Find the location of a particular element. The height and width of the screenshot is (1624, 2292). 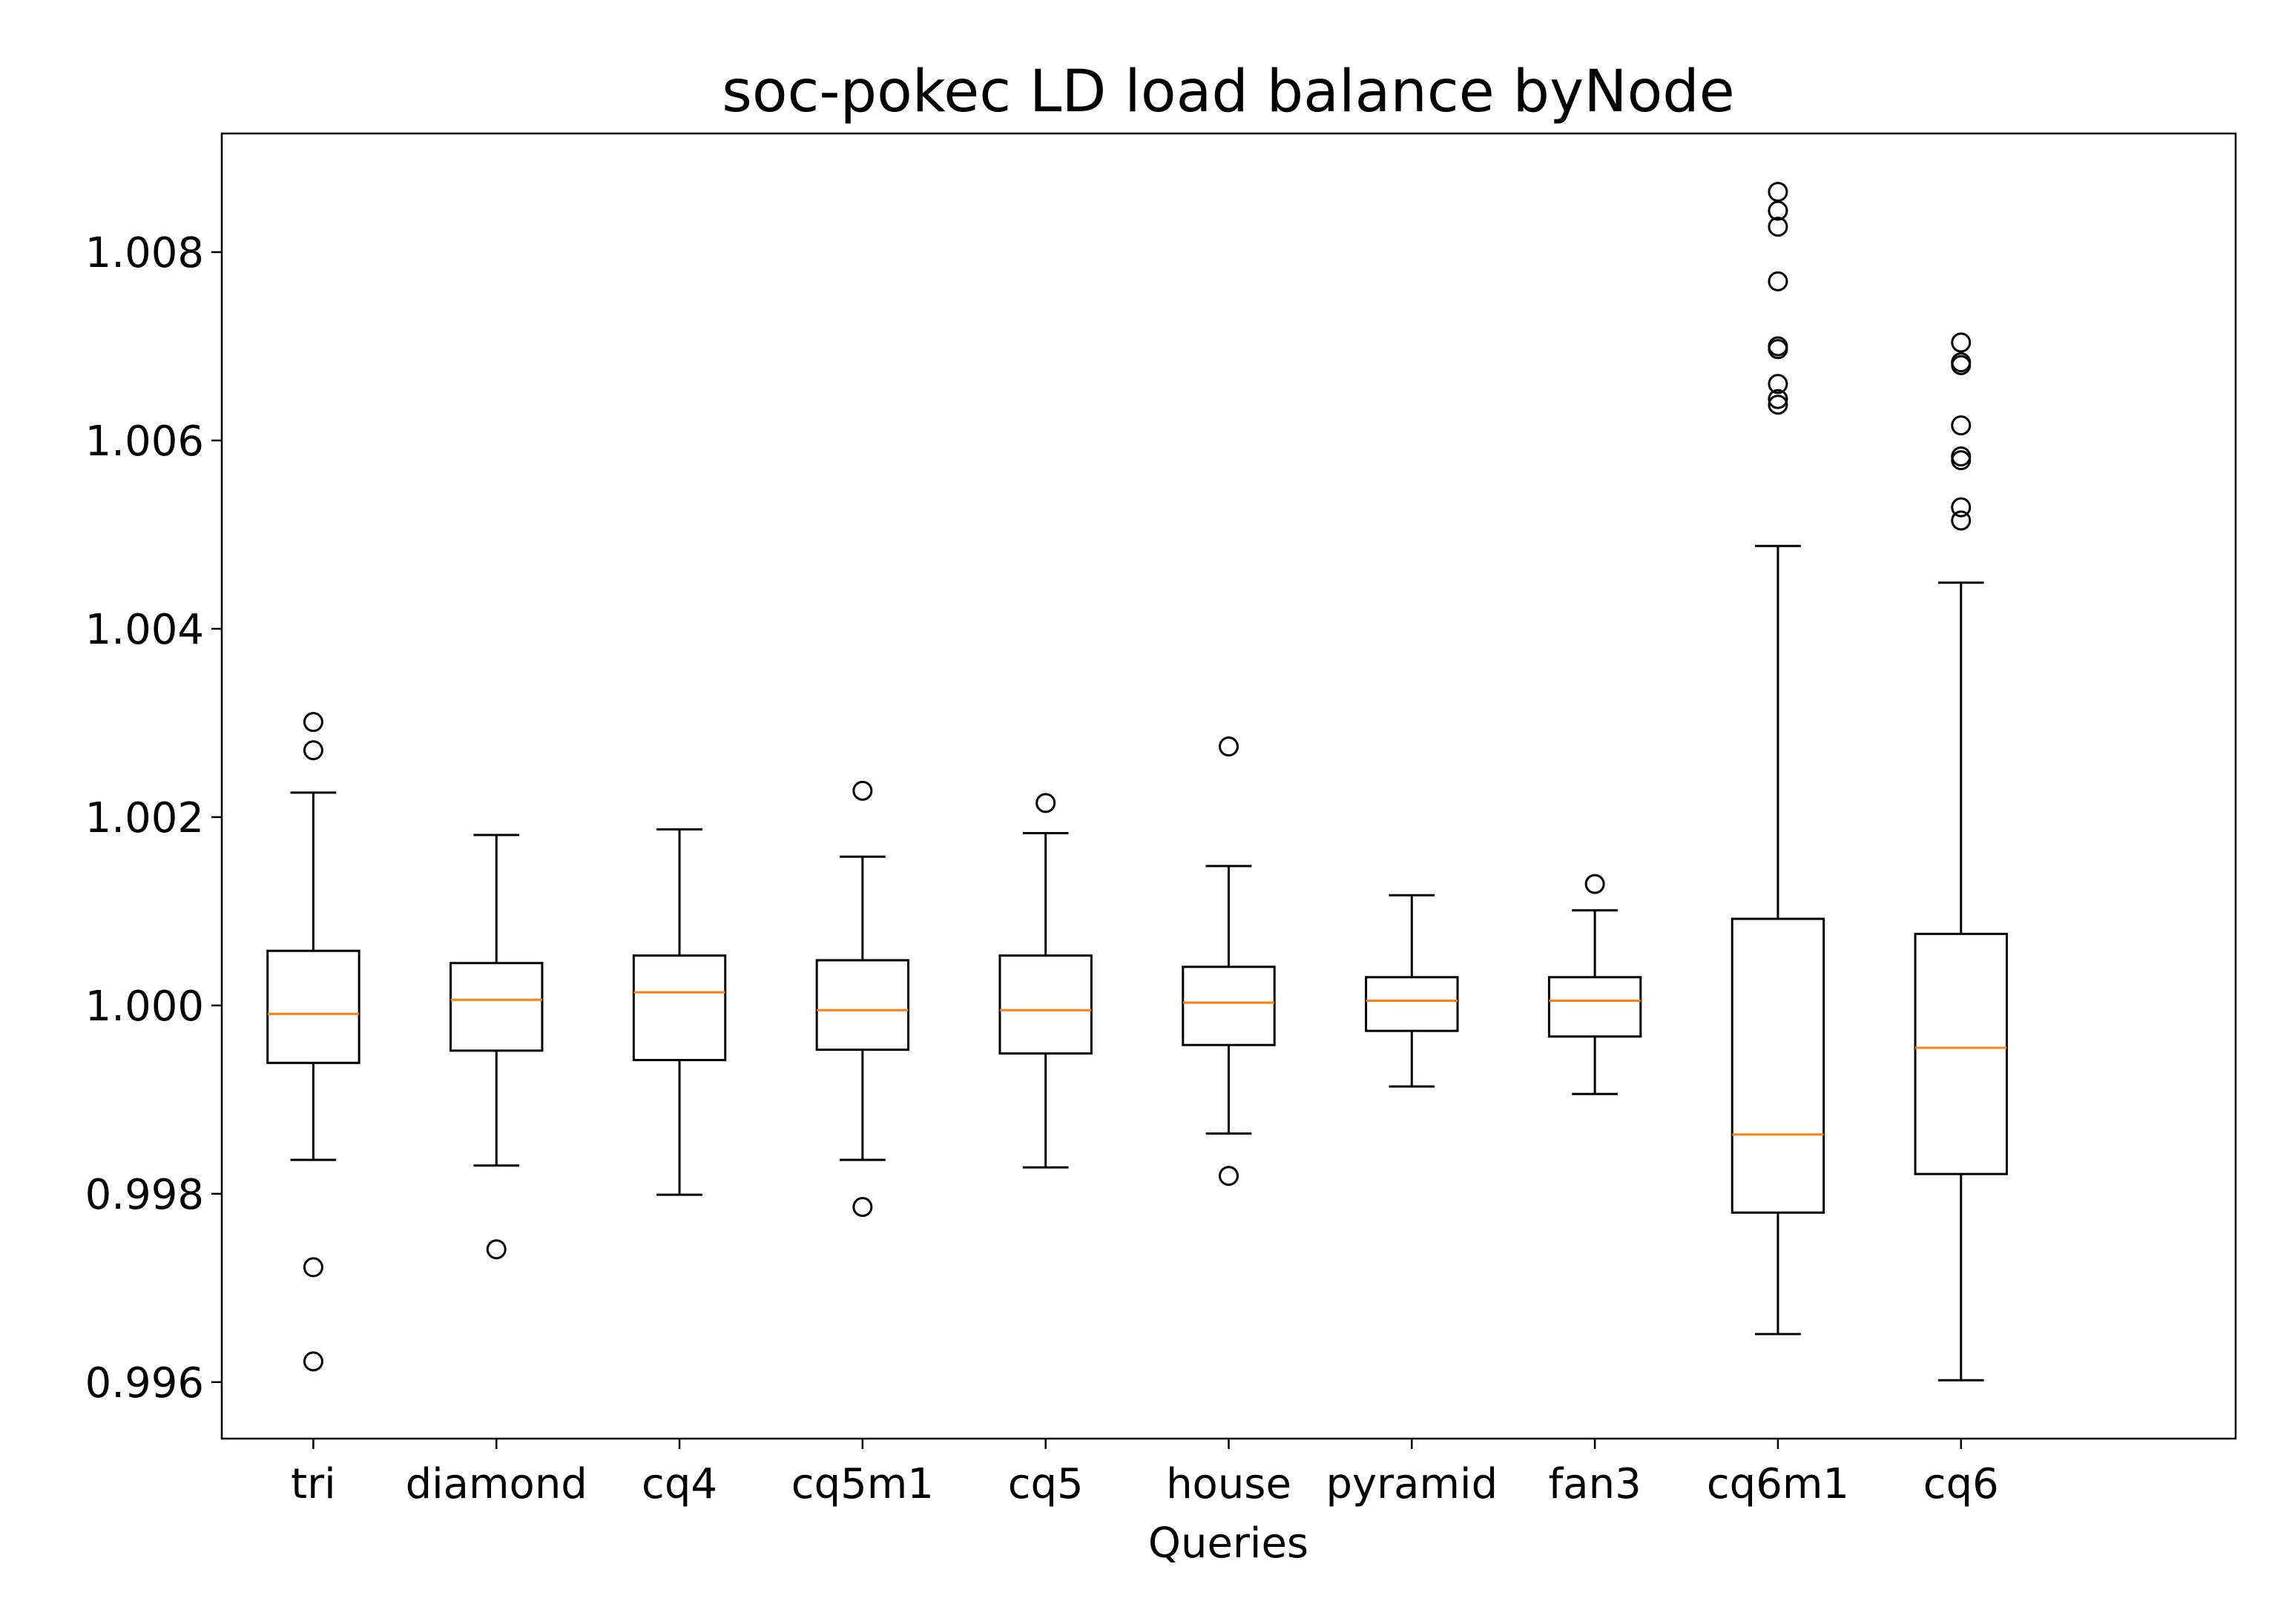

x-tick-label: cq6m1 is located at coordinates (1778, 1484).